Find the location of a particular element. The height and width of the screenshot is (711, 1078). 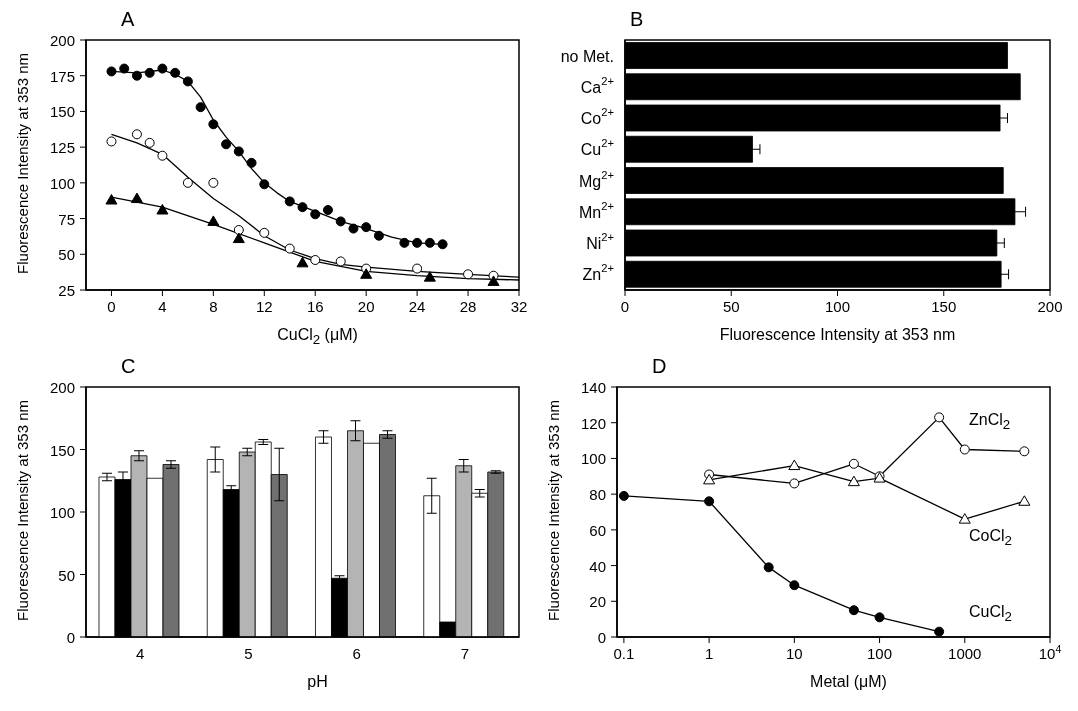

x-axis-title: pH is located at coordinates (317, 682).